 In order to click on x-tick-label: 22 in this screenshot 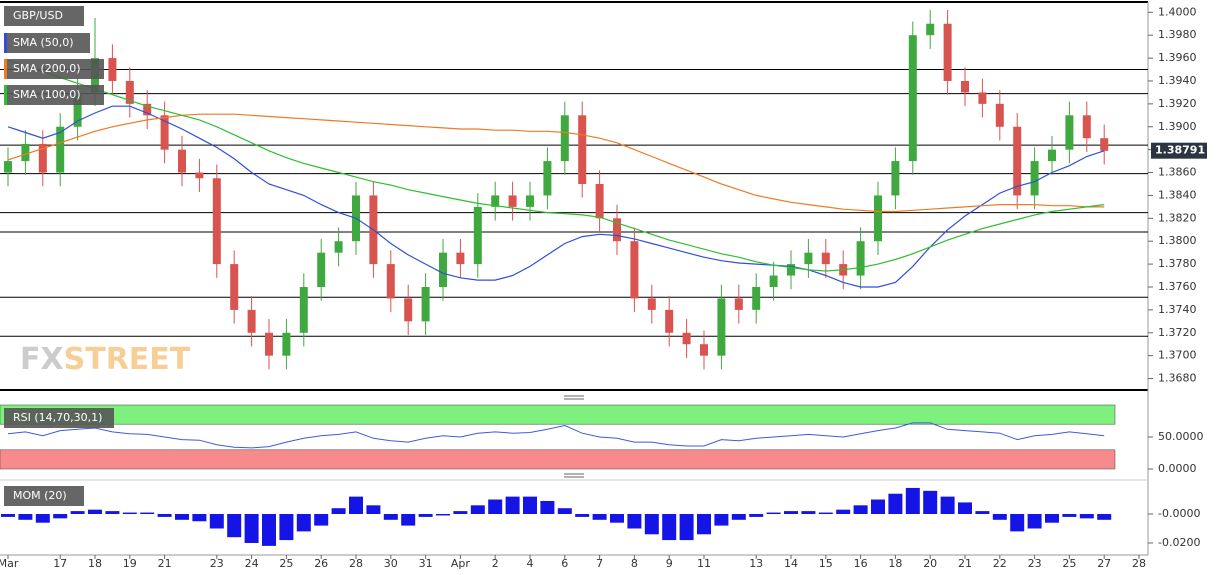, I will do `click(1000, 563)`.